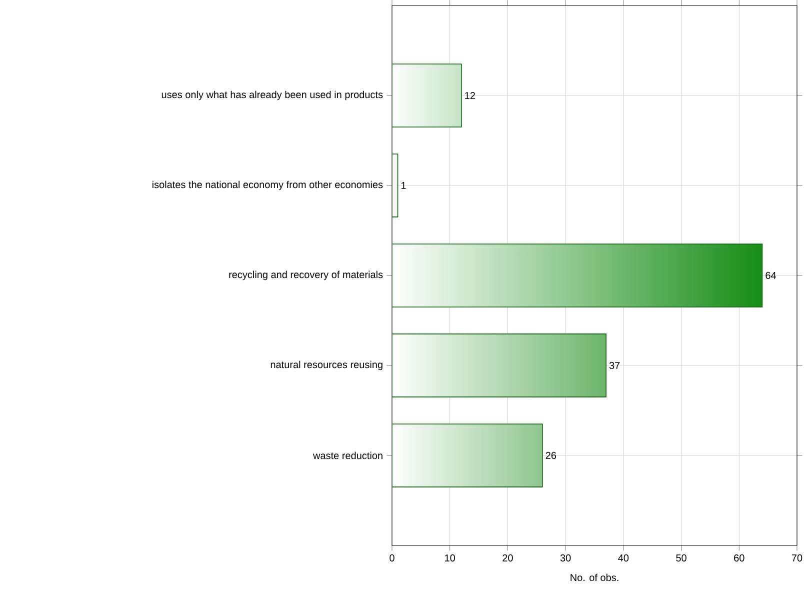  I want to click on y-tick-label: waste reduction, so click(347, 455).